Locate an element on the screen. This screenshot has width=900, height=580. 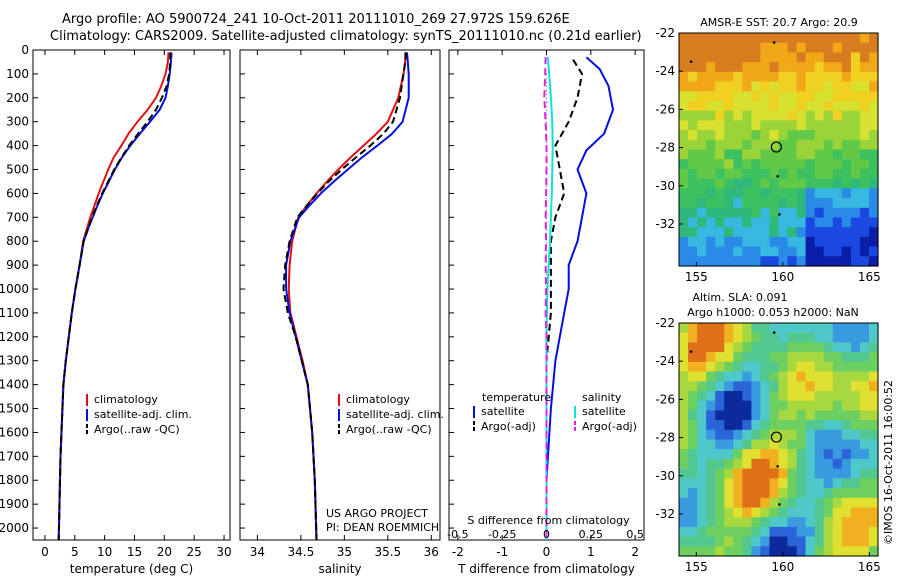
x-tick-label: 36 is located at coordinates (431, 552).